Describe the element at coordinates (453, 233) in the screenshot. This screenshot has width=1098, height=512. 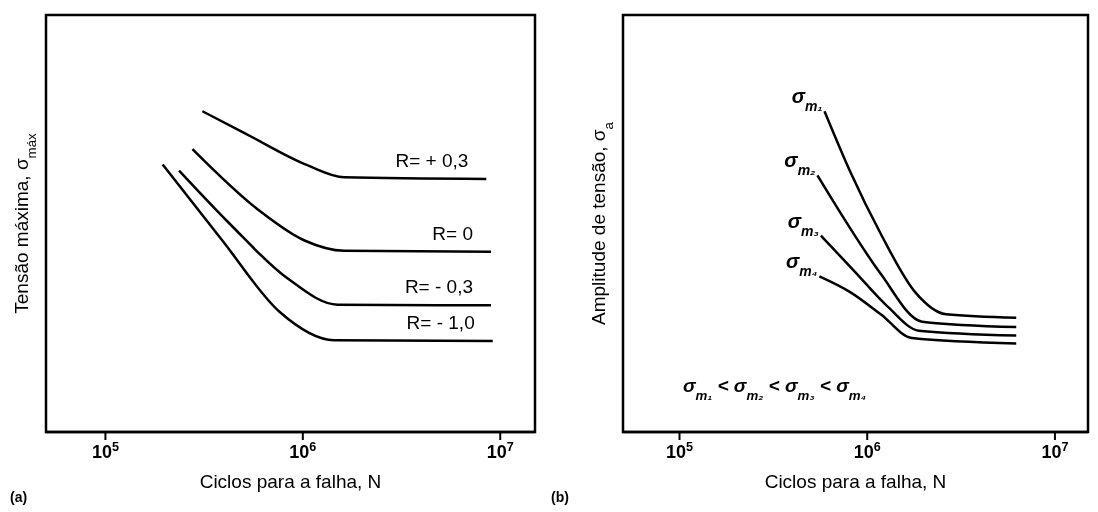
I see `series-label: R= 0` at that location.